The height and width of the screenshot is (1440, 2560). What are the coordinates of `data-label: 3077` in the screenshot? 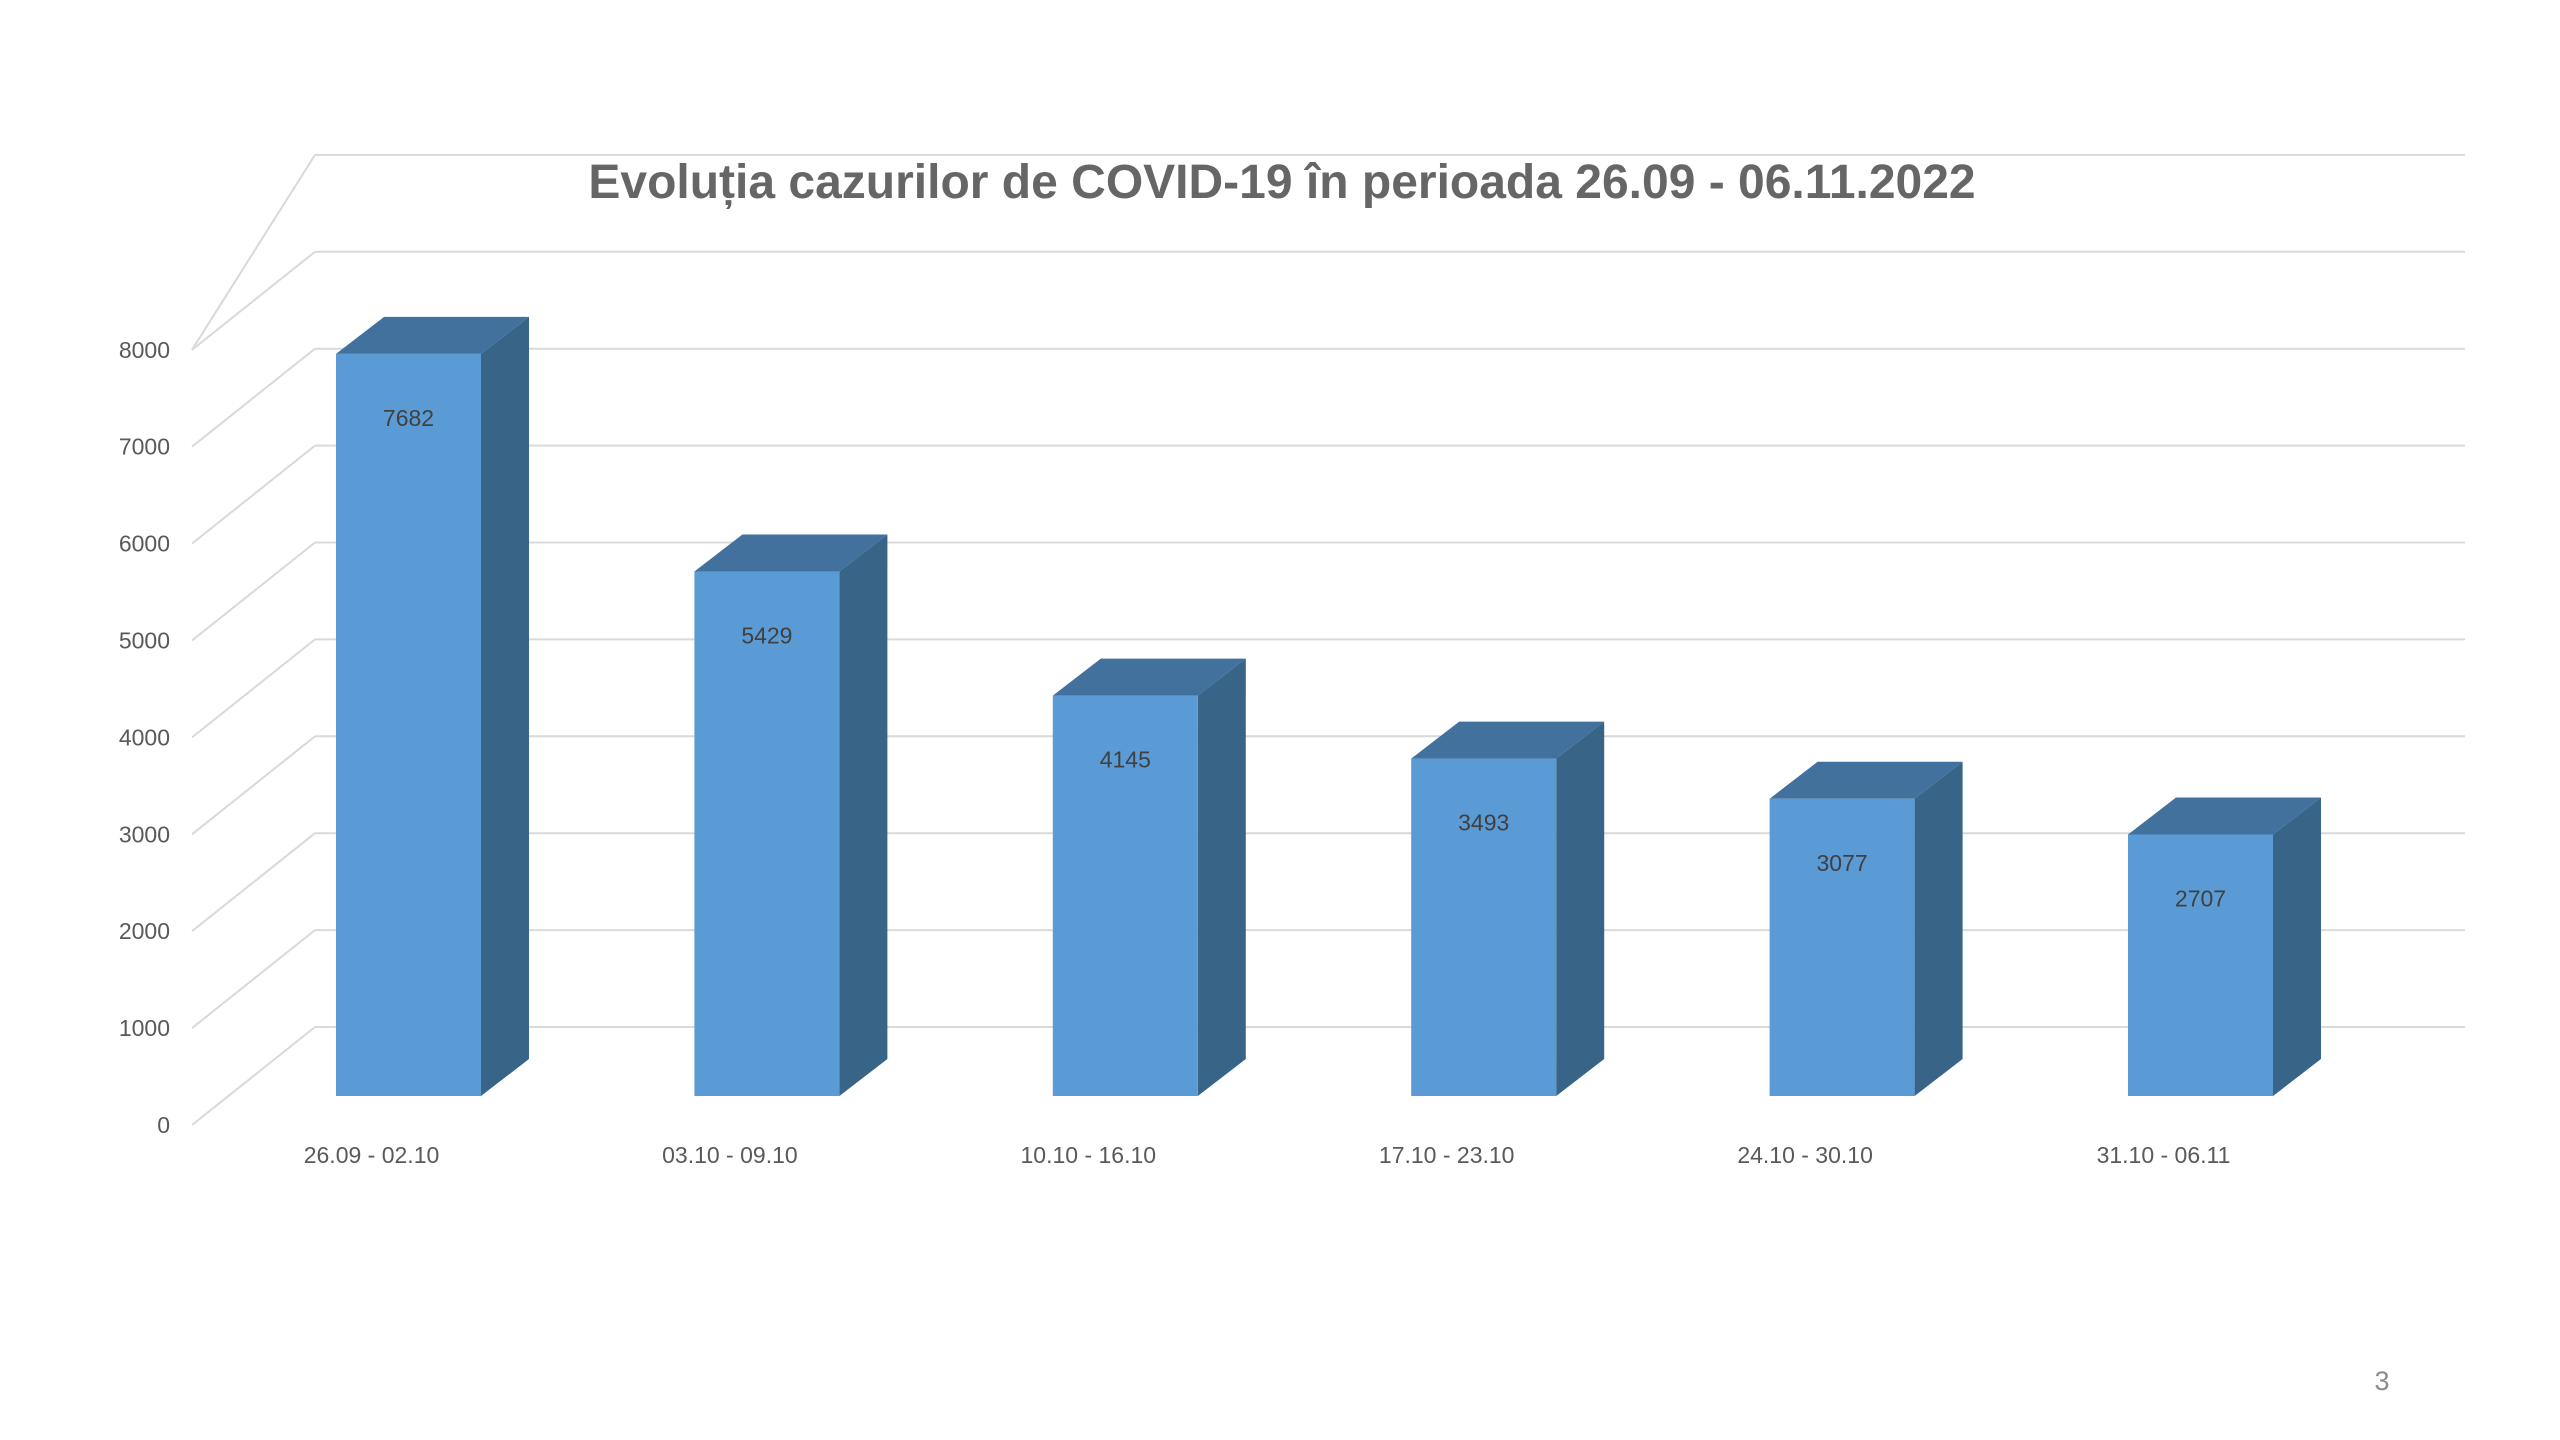 It's located at (1842, 863).